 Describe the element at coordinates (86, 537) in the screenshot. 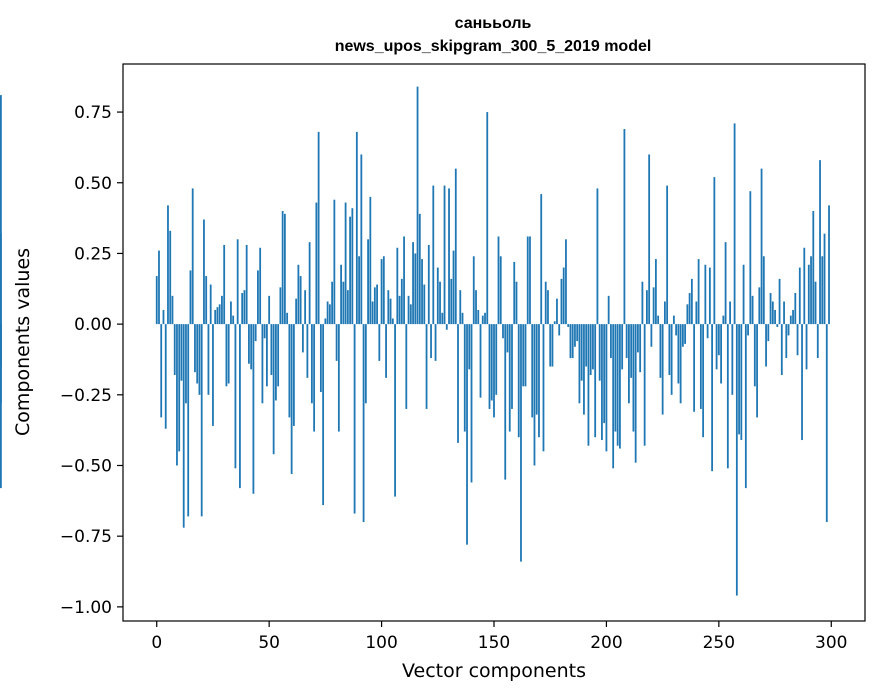

I see `y-tick-label: −0.75` at that location.